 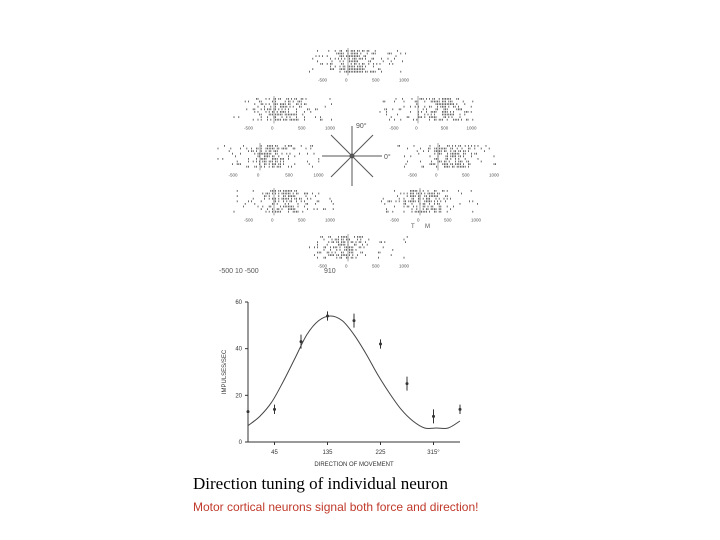 What do you see at coordinates (413, 227) in the screenshot?
I see `marker-label-t: T` at bounding box center [413, 227].